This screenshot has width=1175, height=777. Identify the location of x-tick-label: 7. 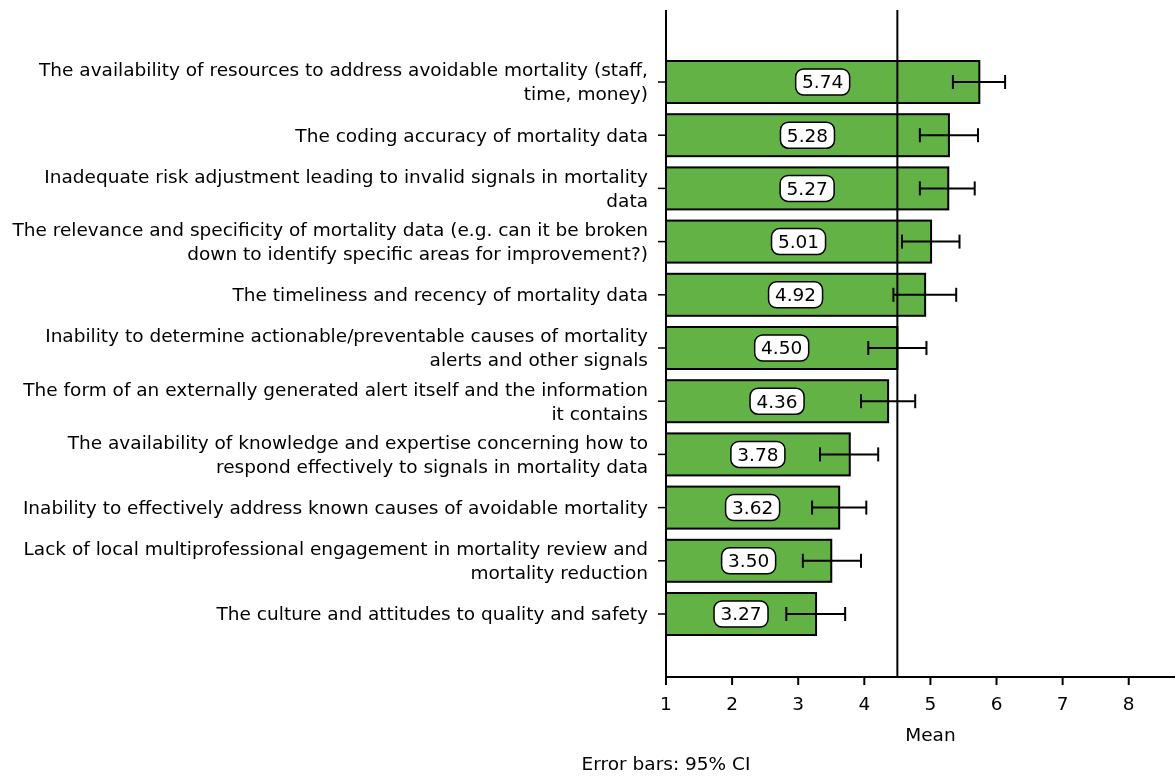
(1062, 704).